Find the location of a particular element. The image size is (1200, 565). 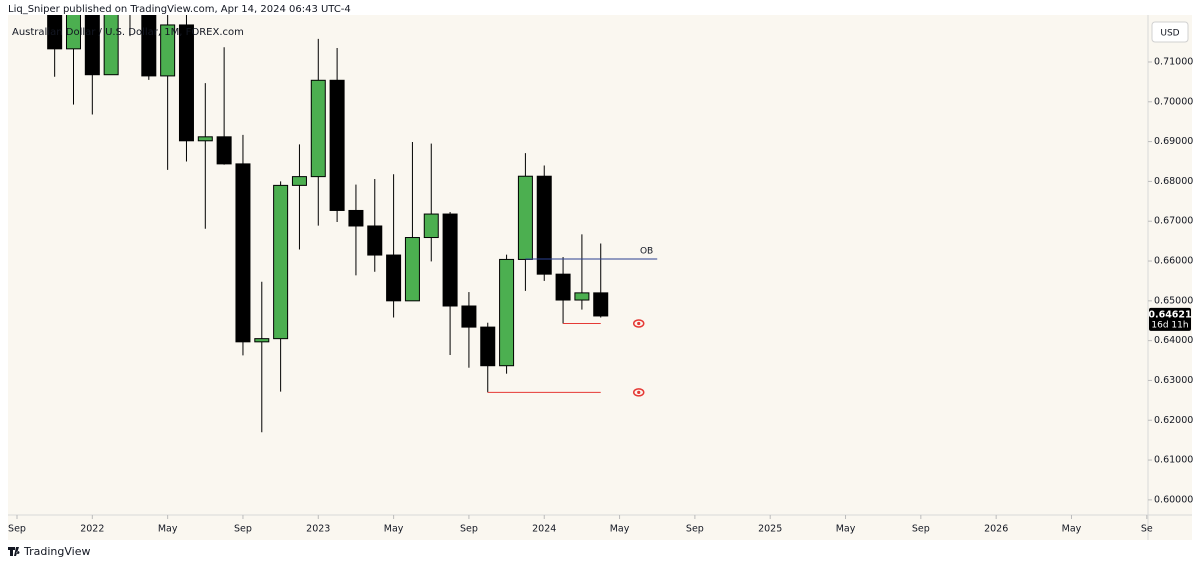

level-label: OB is located at coordinates (646, 252).